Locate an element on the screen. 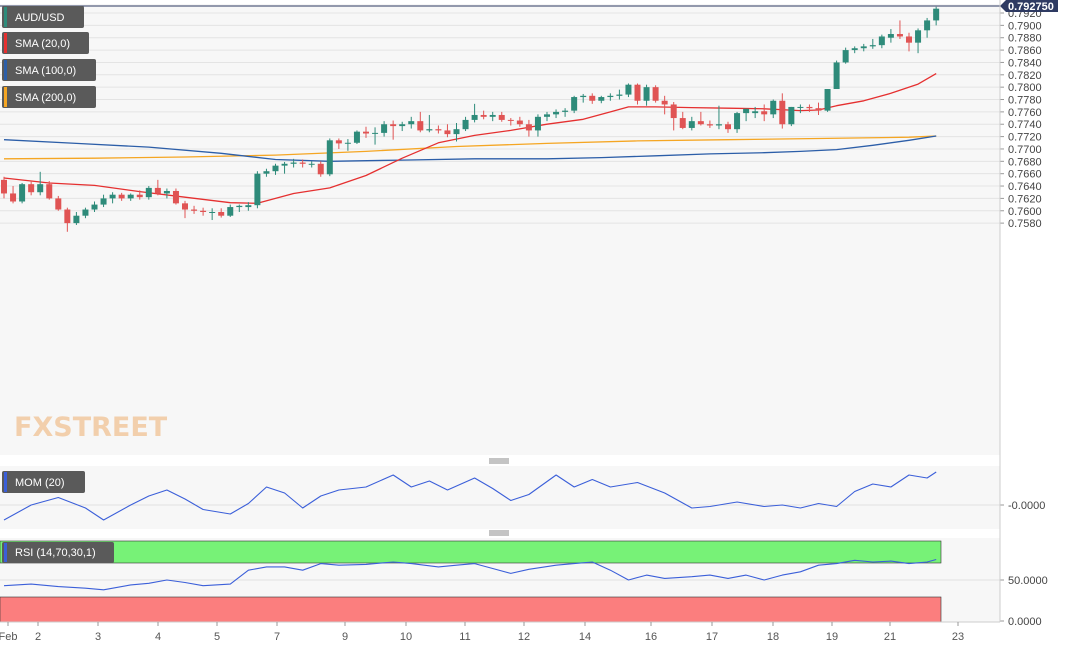 The width and height of the screenshot is (1070, 649). last-price-label: 0.792750 is located at coordinates (1031, 7).